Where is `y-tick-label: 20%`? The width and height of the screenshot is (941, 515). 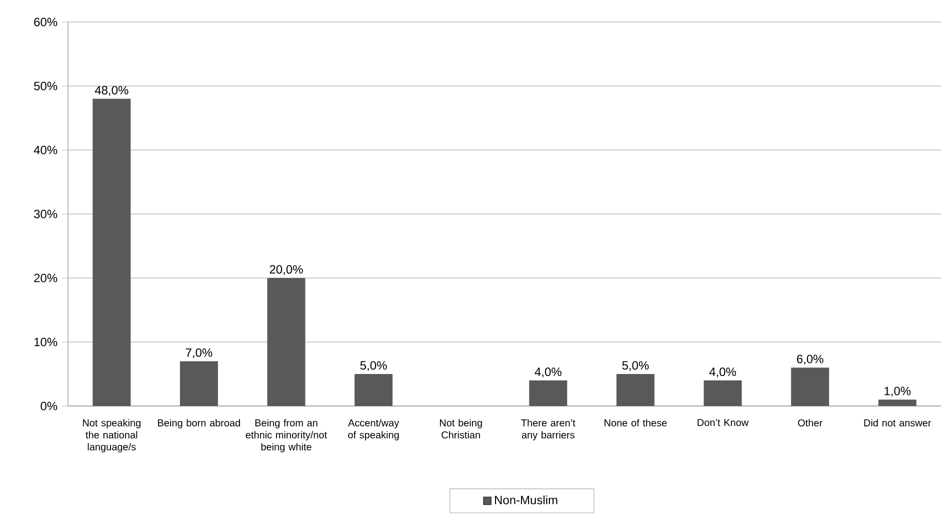
y-tick-label: 20% is located at coordinates (46, 278).